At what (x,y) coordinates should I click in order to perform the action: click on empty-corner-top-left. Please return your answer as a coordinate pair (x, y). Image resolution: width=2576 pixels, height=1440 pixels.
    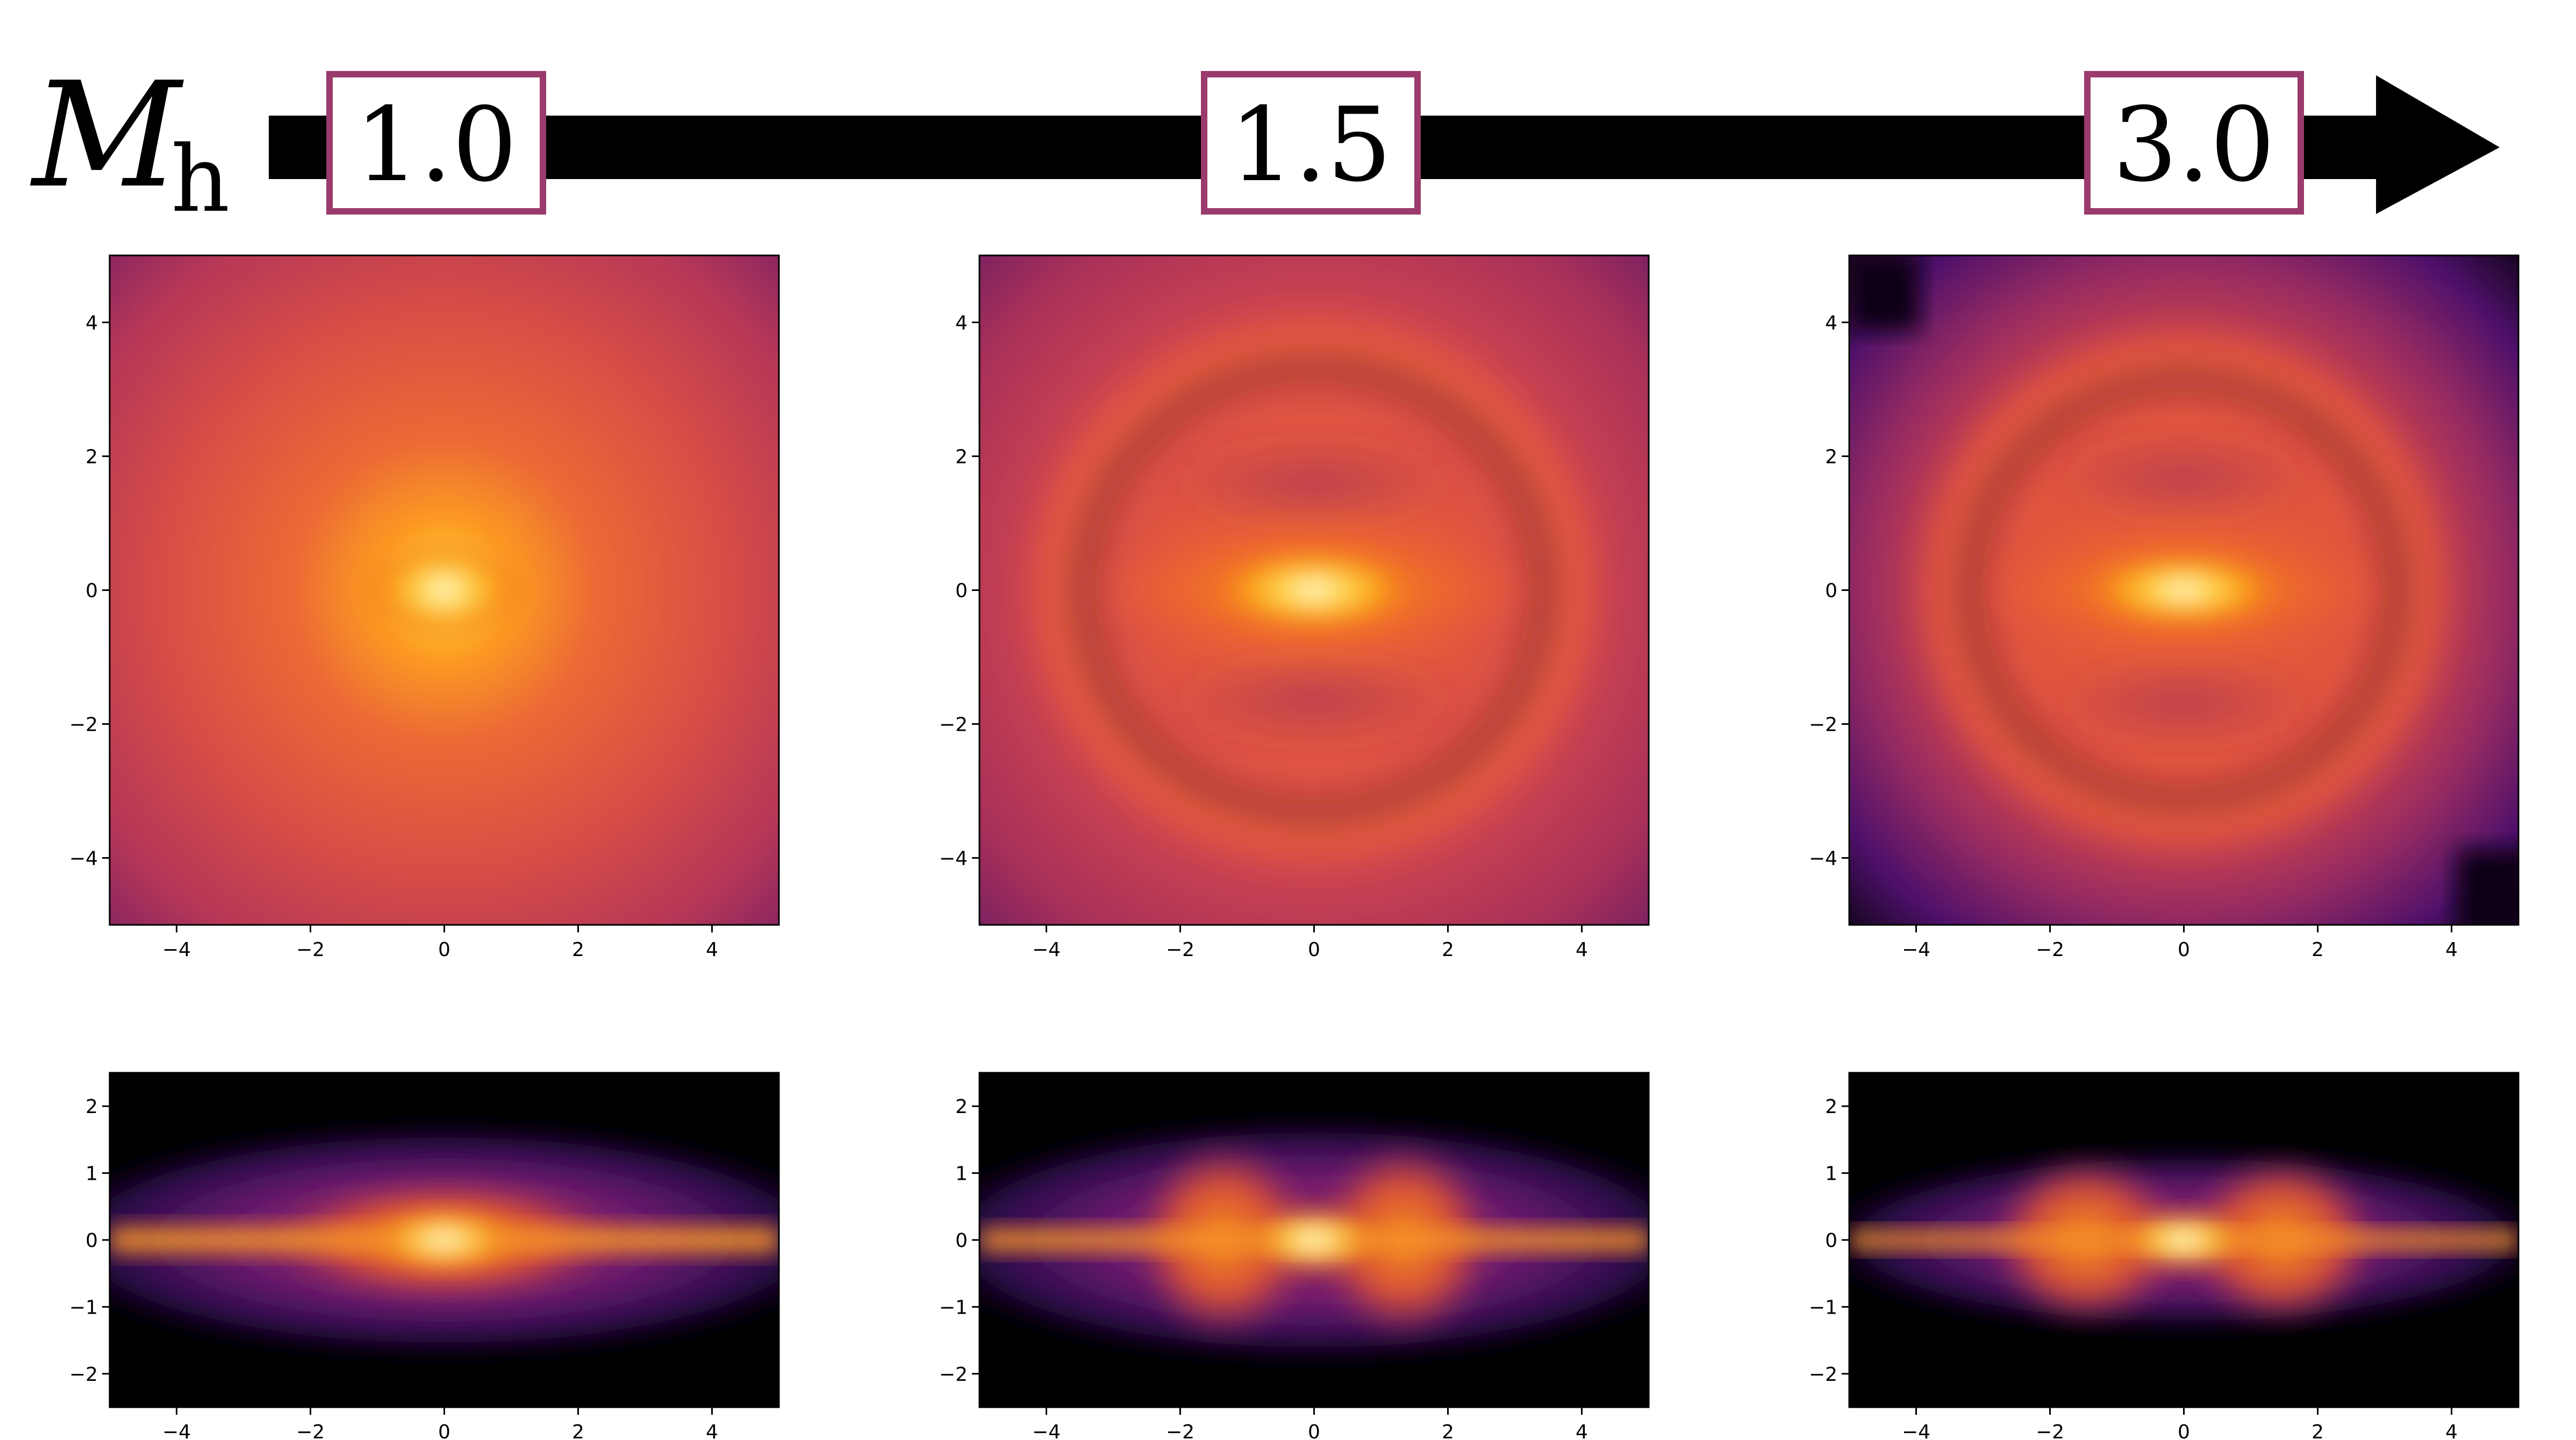
    Looking at the image, I should click on (1884, 293).